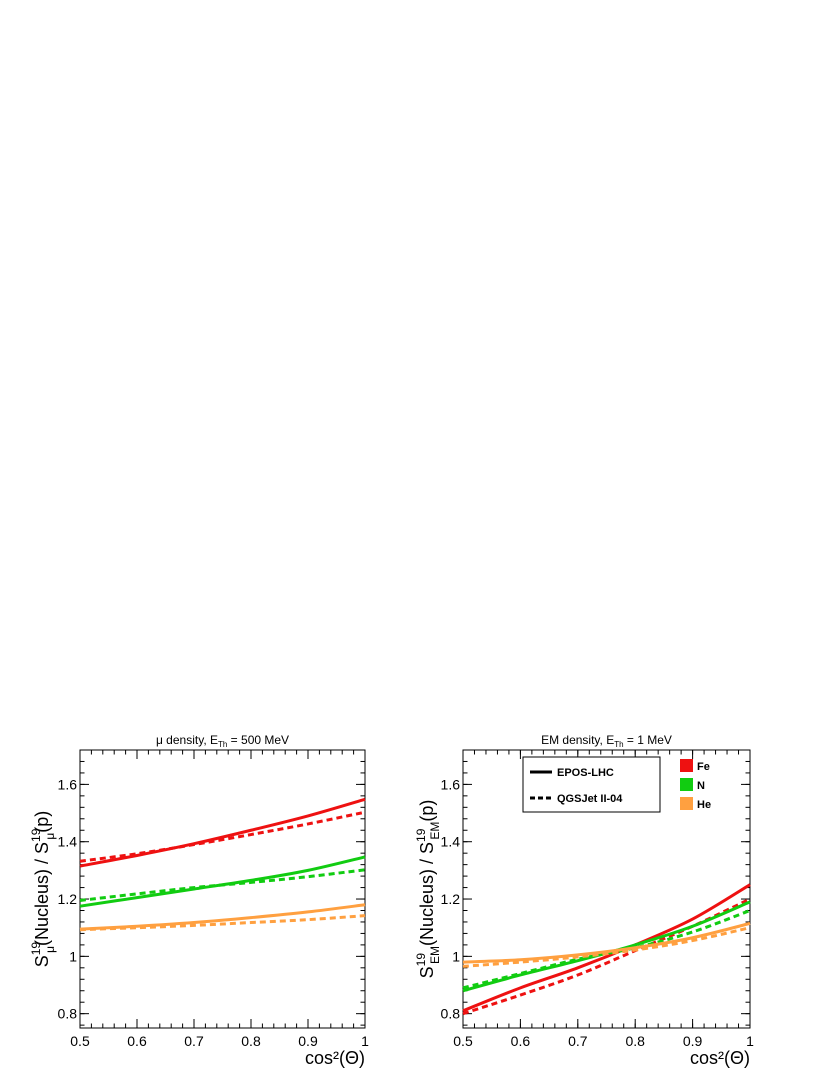  I want to click on legend-nucleus-label: Fe, so click(703, 767).